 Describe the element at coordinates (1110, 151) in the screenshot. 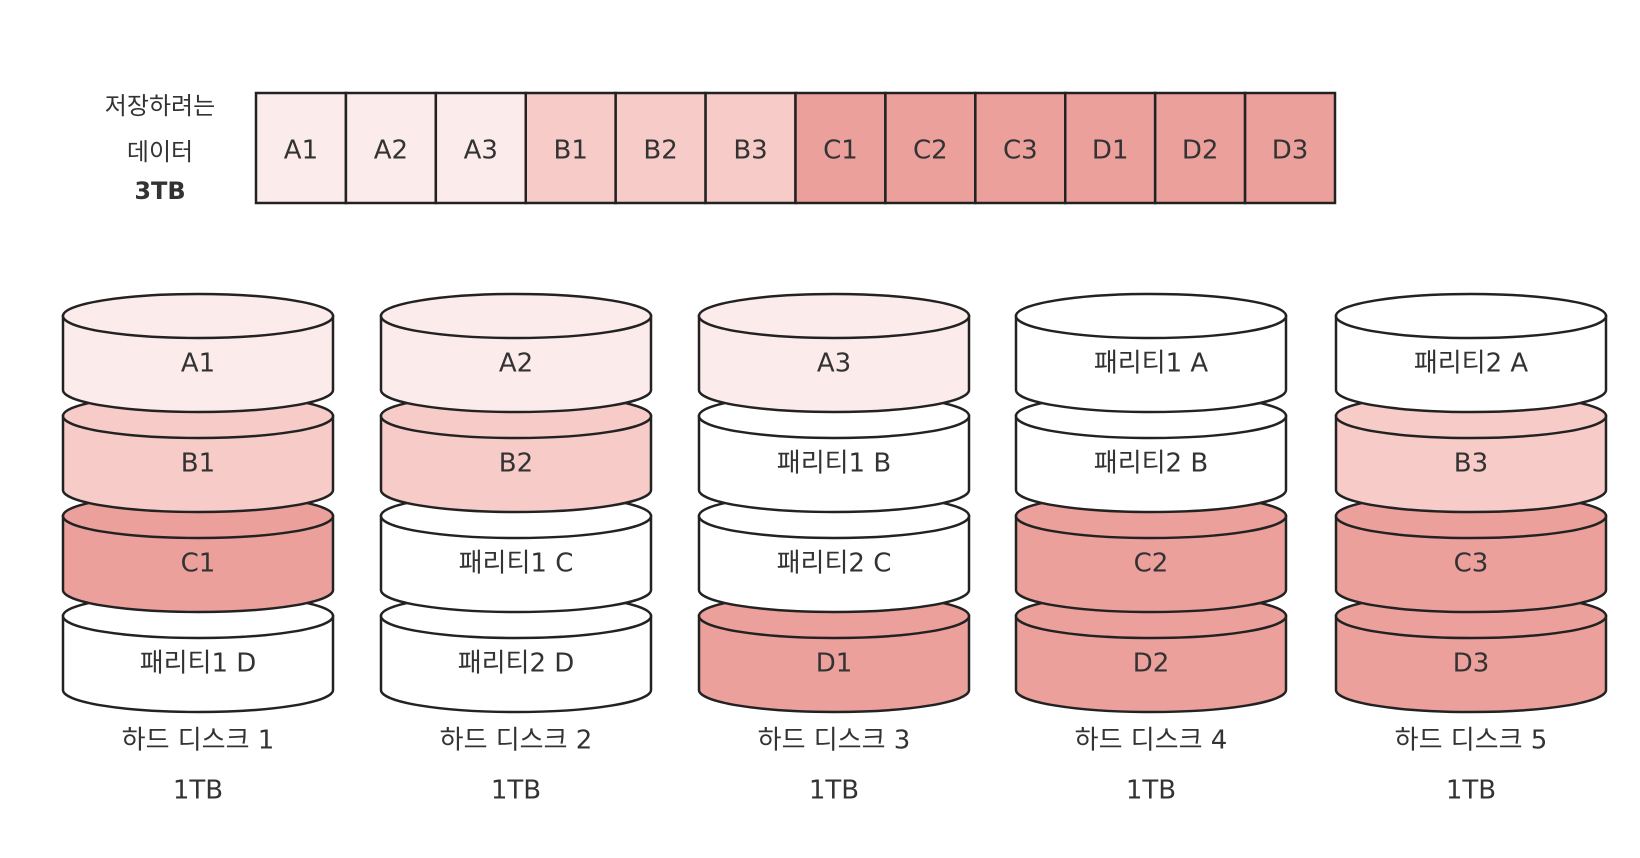

I see `data-block-label: D1` at that location.